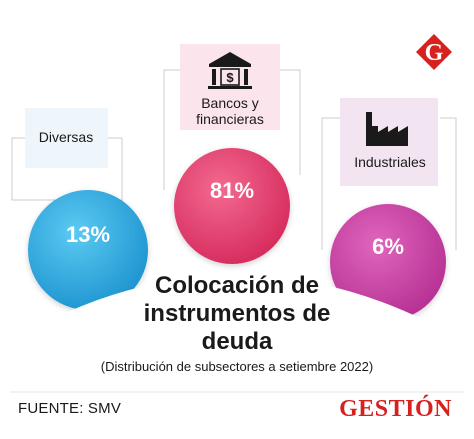 The height and width of the screenshot is (439, 474). What do you see at coordinates (230, 119) in the screenshot?
I see `label-bancos-line2: financieras` at bounding box center [230, 119].